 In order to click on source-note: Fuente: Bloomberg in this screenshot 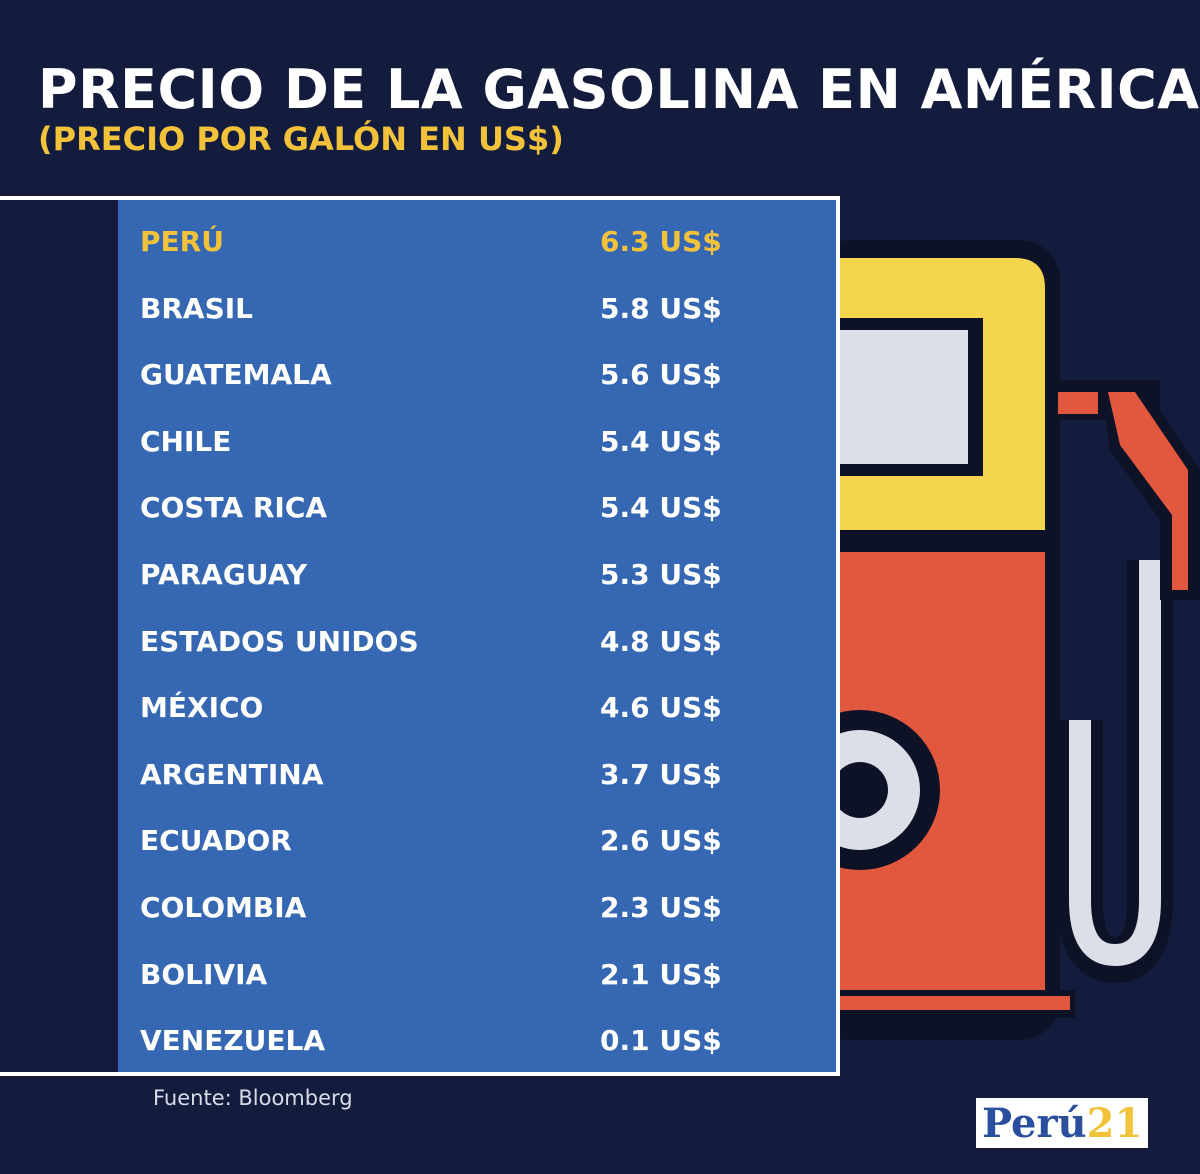, I will do `click(253, 1098)`.